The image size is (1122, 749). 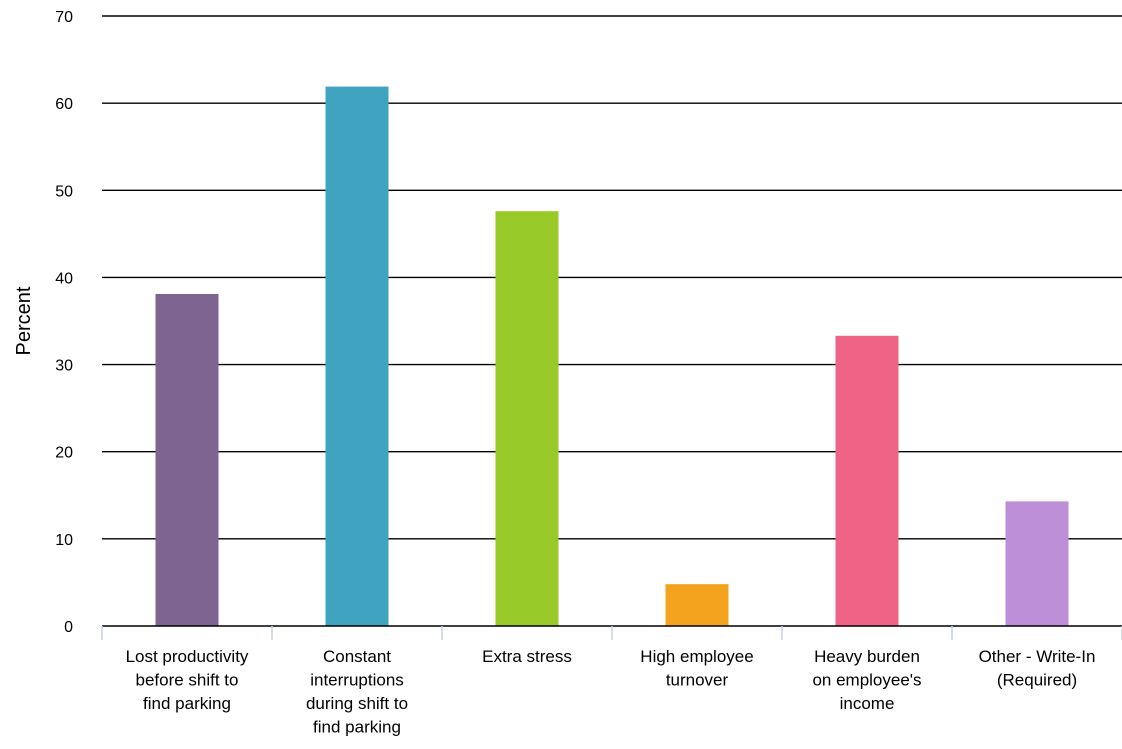 I want to click on x-category-label: Extra stress, so click(x=527, y=656).